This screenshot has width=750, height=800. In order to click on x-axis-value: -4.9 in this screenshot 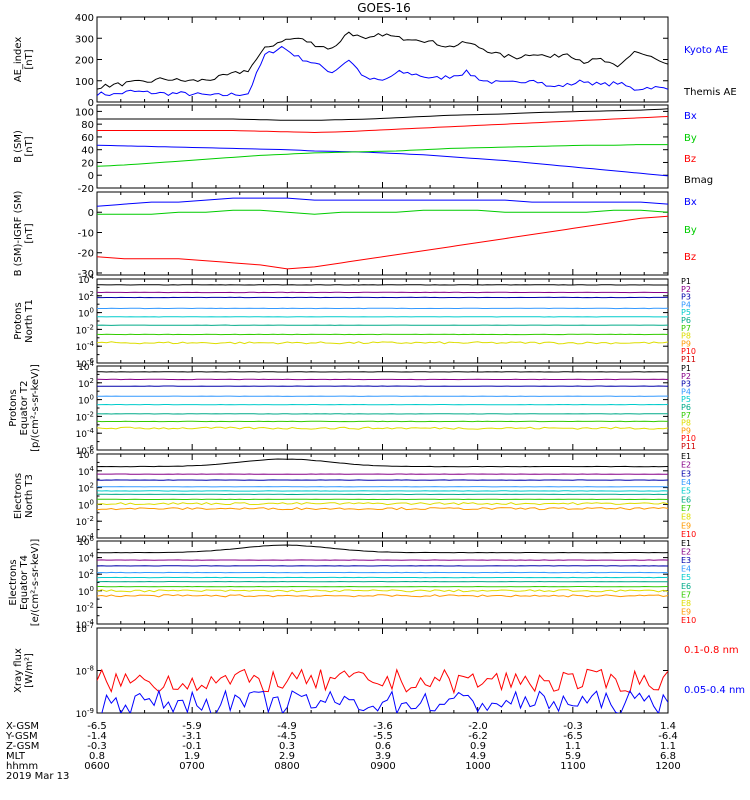, I will do `click(287, 726)`.